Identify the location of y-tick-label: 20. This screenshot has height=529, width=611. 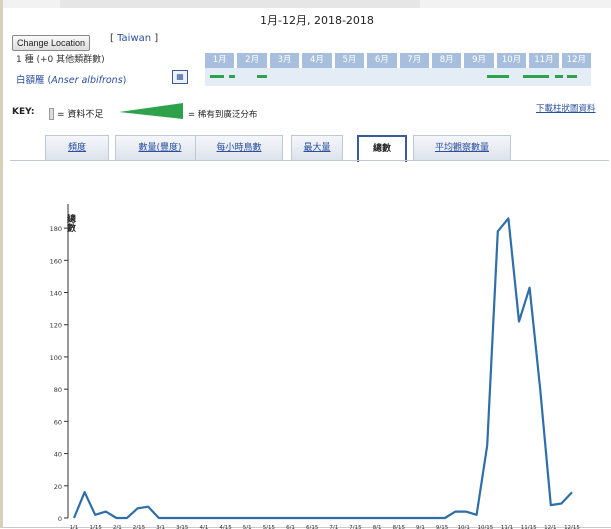
(58, 487).